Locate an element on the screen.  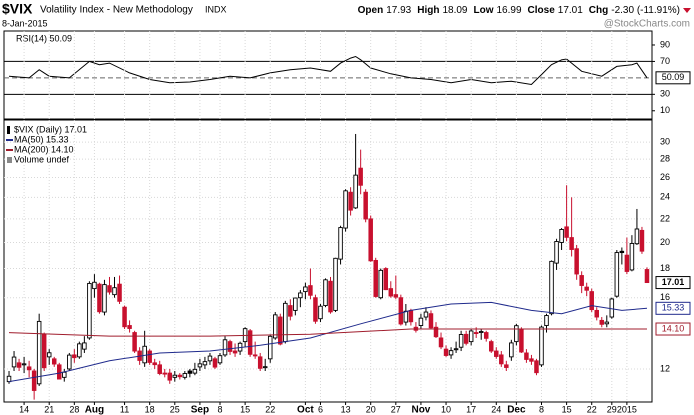
x-tick-label: 22 is located at coordinates (592, 409).